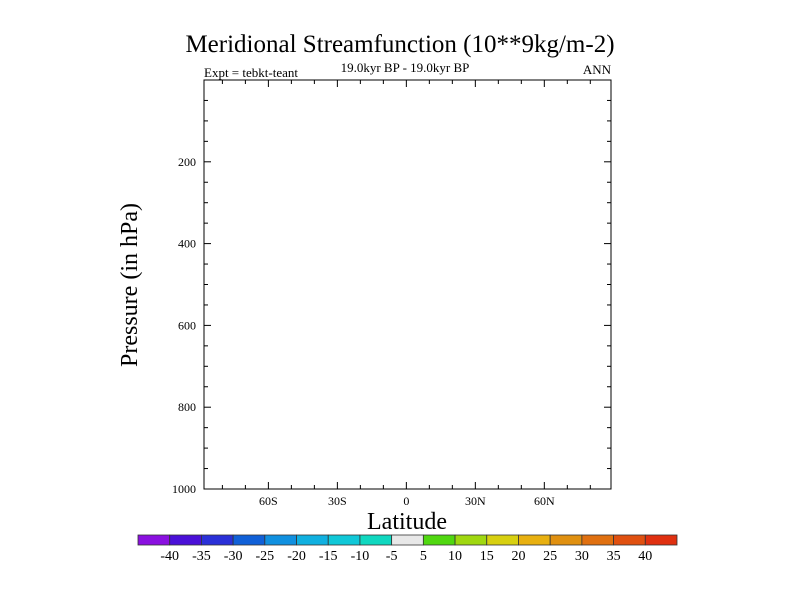  I want to click on colorbar-label: -15, so click(328, 556).